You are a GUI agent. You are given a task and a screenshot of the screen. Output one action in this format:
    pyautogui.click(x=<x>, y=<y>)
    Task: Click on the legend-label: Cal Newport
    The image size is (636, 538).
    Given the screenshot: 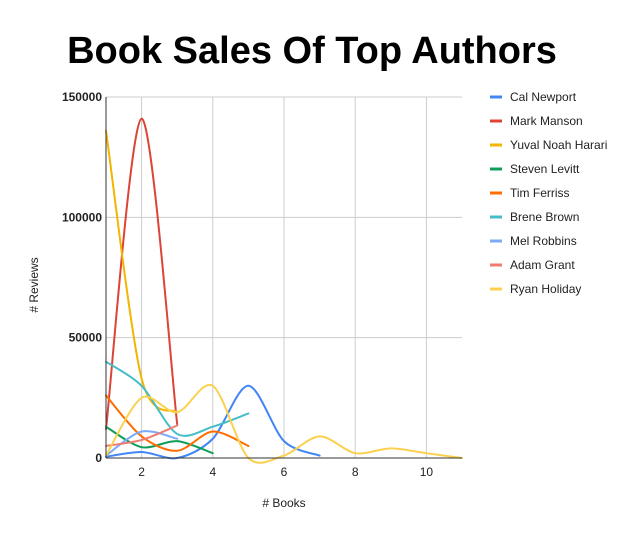 What is the action you would take?
    pyautogui.click(x=543, y=97)
    